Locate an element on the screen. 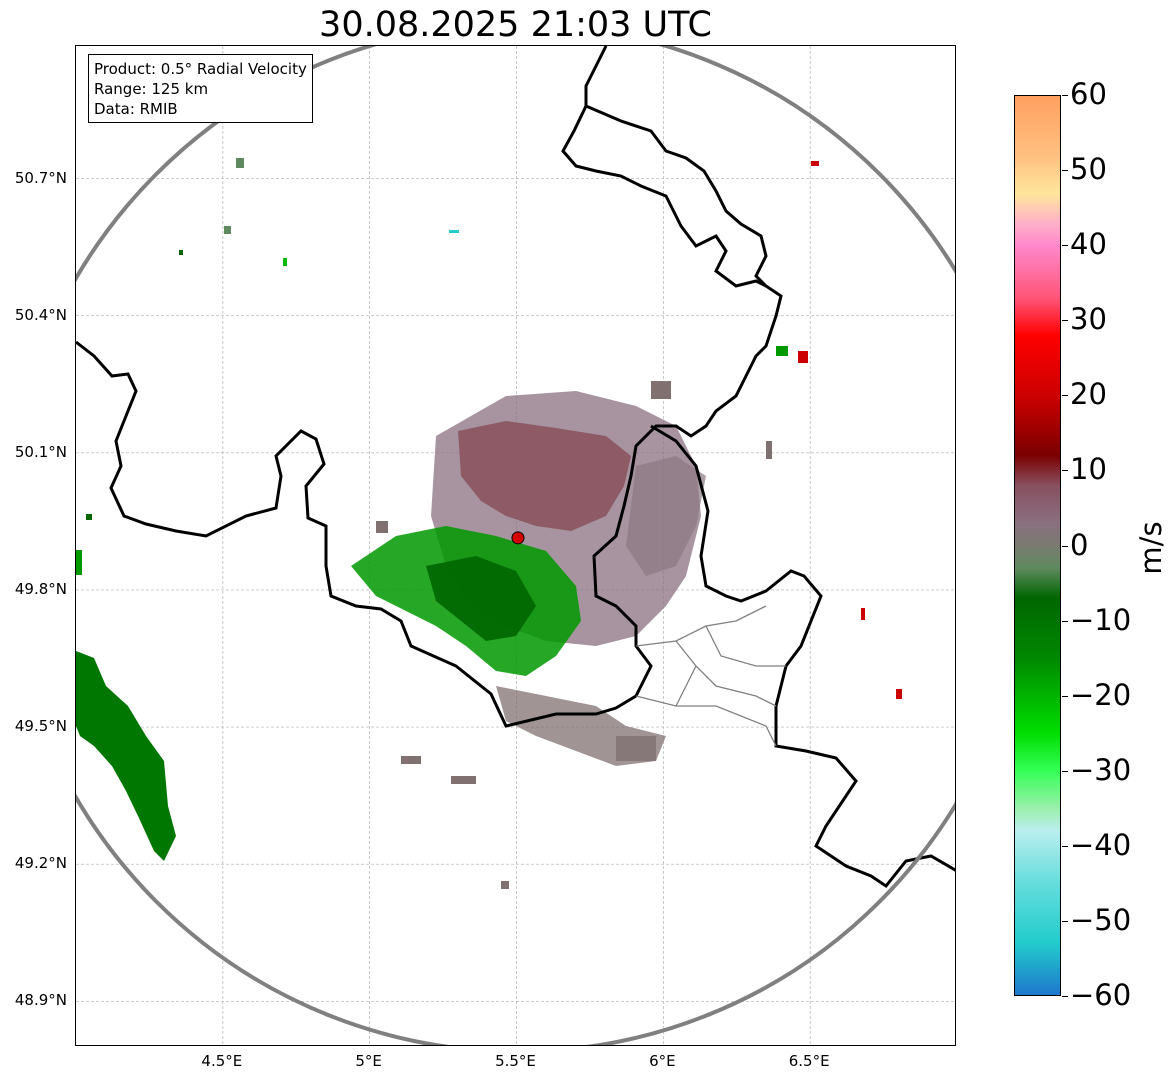 This screenshot has height=1081, width=1171. border-north is located at coordinates (664, 196).